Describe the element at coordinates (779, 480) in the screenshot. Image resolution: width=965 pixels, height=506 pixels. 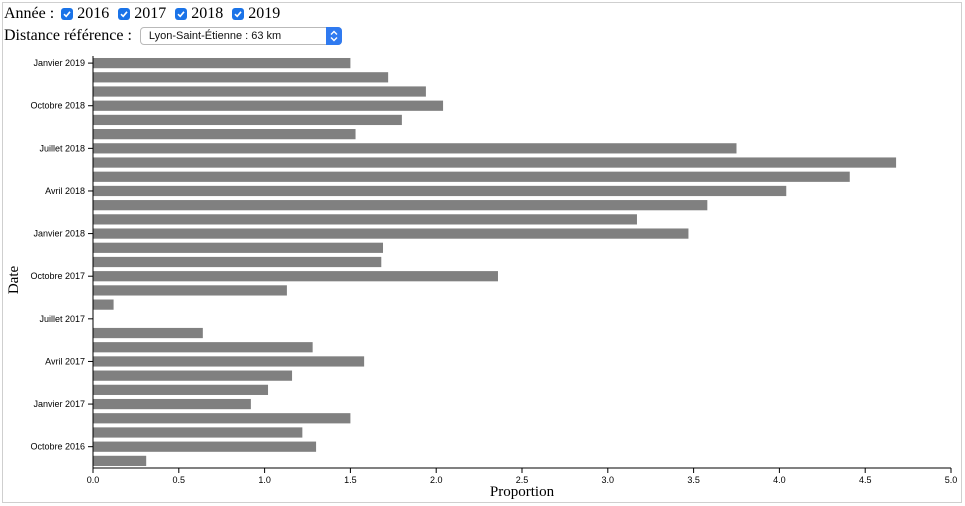
I see `x-tick-label: 4.0` at that location.